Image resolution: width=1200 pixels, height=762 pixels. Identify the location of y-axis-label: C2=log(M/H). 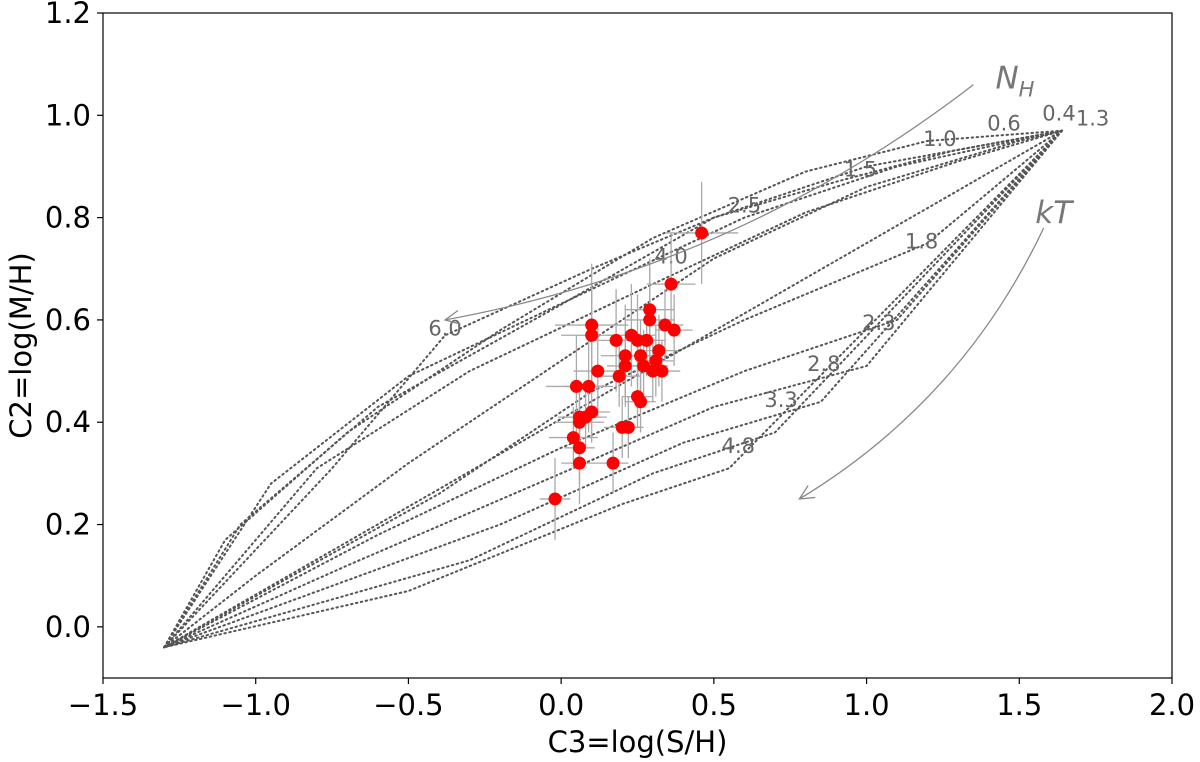
(21, 345).